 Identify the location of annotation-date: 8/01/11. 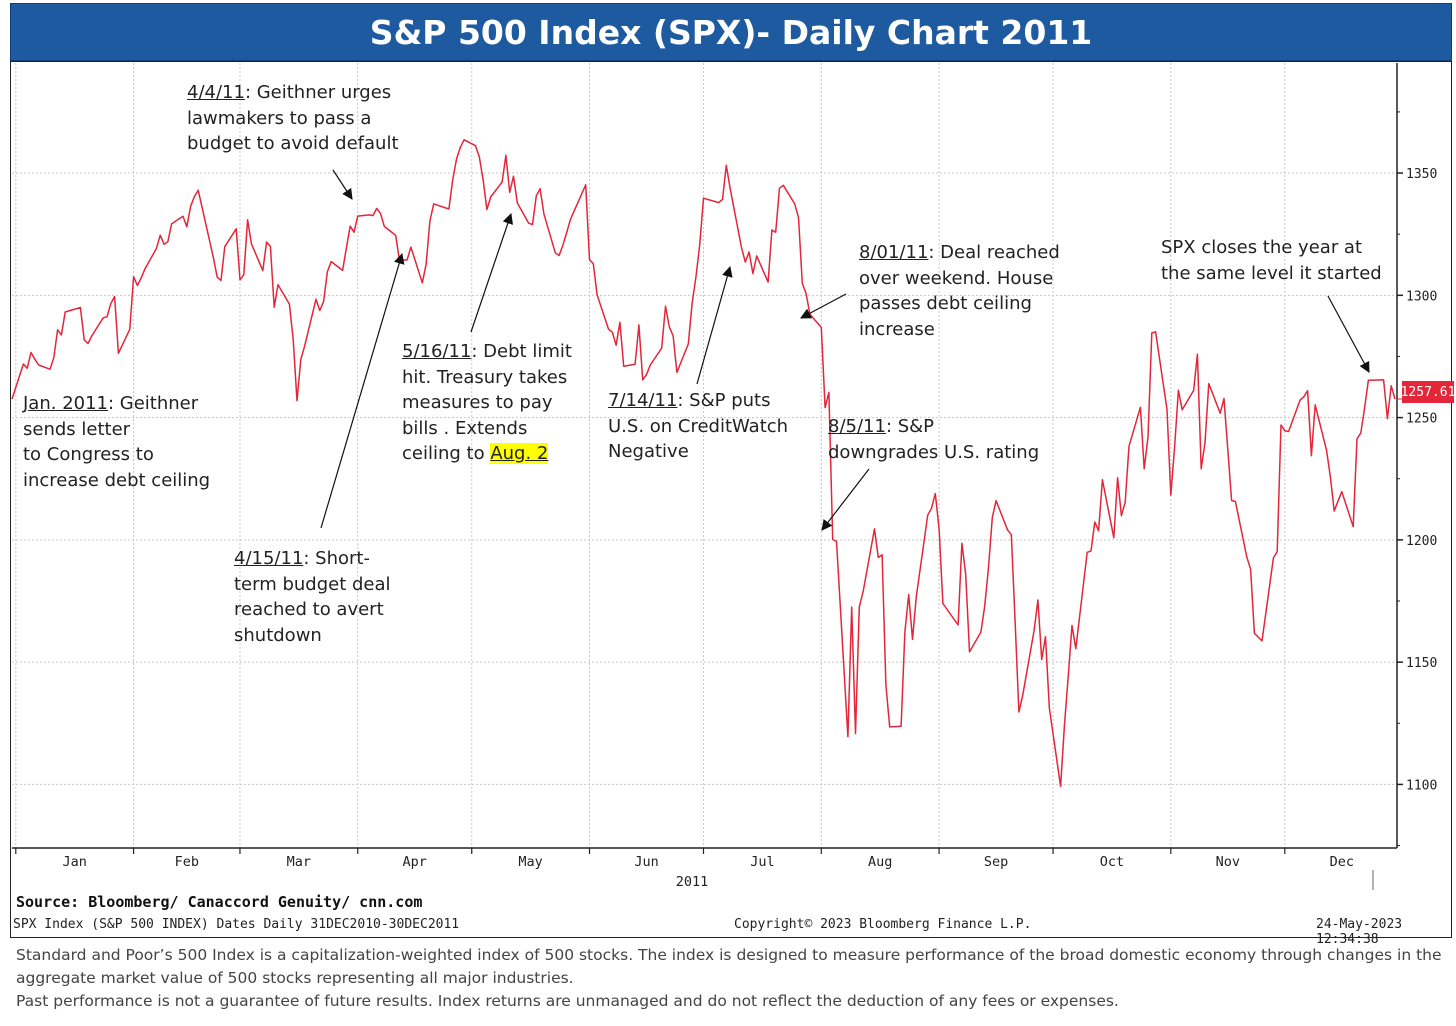
(894, 252).